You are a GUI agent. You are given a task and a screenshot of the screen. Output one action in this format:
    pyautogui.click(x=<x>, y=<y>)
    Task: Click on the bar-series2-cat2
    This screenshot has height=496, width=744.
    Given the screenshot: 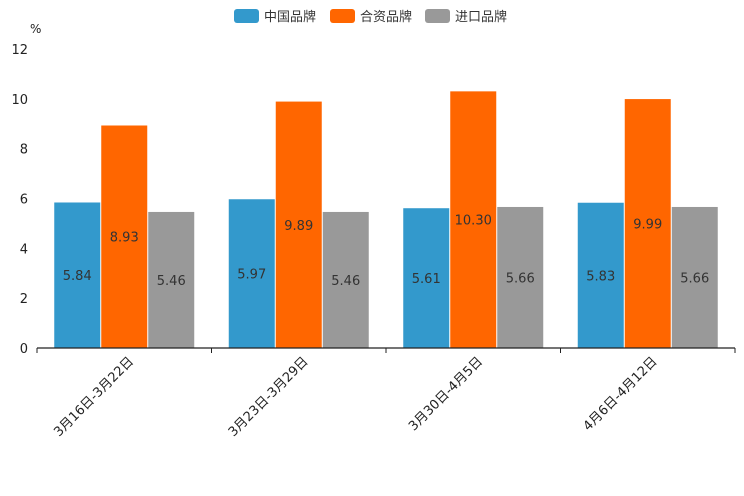 What is the action you would take?
    pyautogui.click(x=298, y=225)
    